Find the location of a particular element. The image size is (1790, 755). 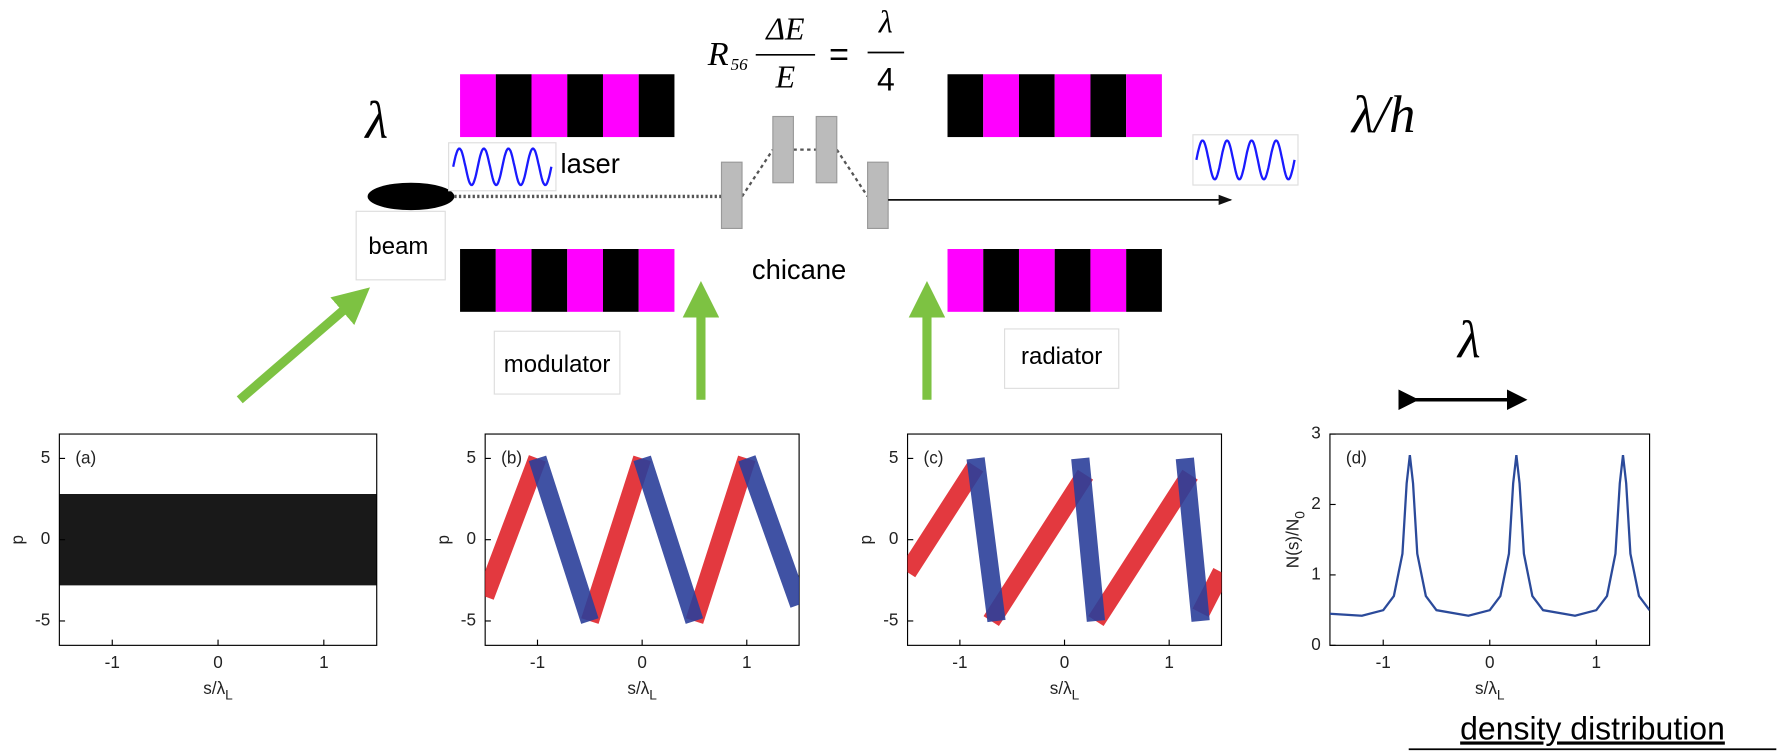

y-axis-label: p is located at coordinates (865, 540).